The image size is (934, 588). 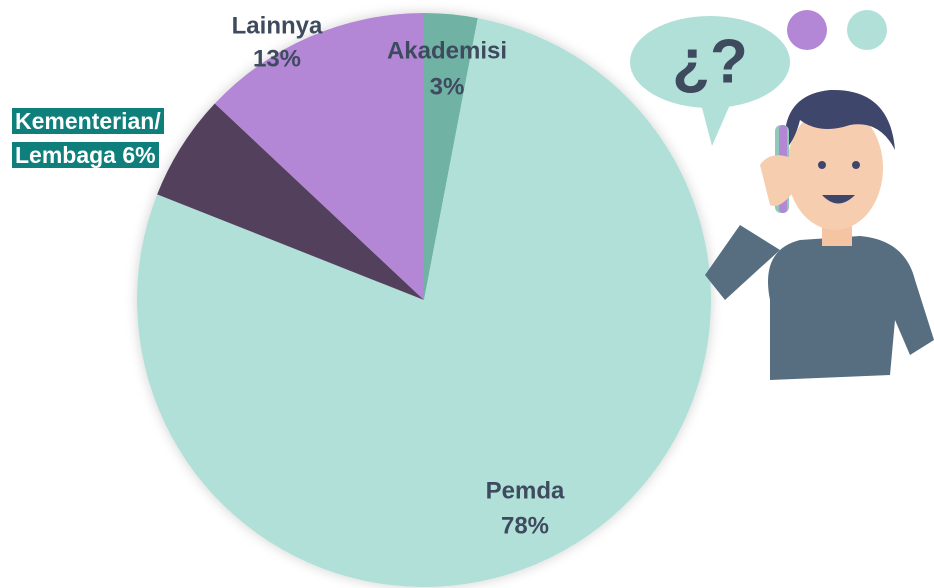 What do you see at coordinates (277, 25) in the screenshot?
I see `slice-label: Lainnya` at bounding box center [277, 25].